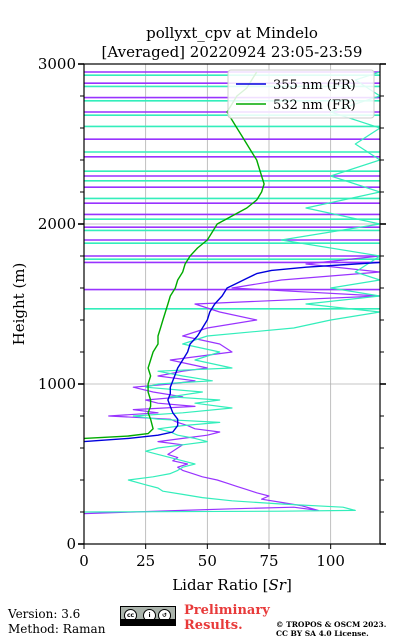 The image size is (400, 640). I want to click on x-axis-label: Lidar Ratio [Sr], so click(232, 585).